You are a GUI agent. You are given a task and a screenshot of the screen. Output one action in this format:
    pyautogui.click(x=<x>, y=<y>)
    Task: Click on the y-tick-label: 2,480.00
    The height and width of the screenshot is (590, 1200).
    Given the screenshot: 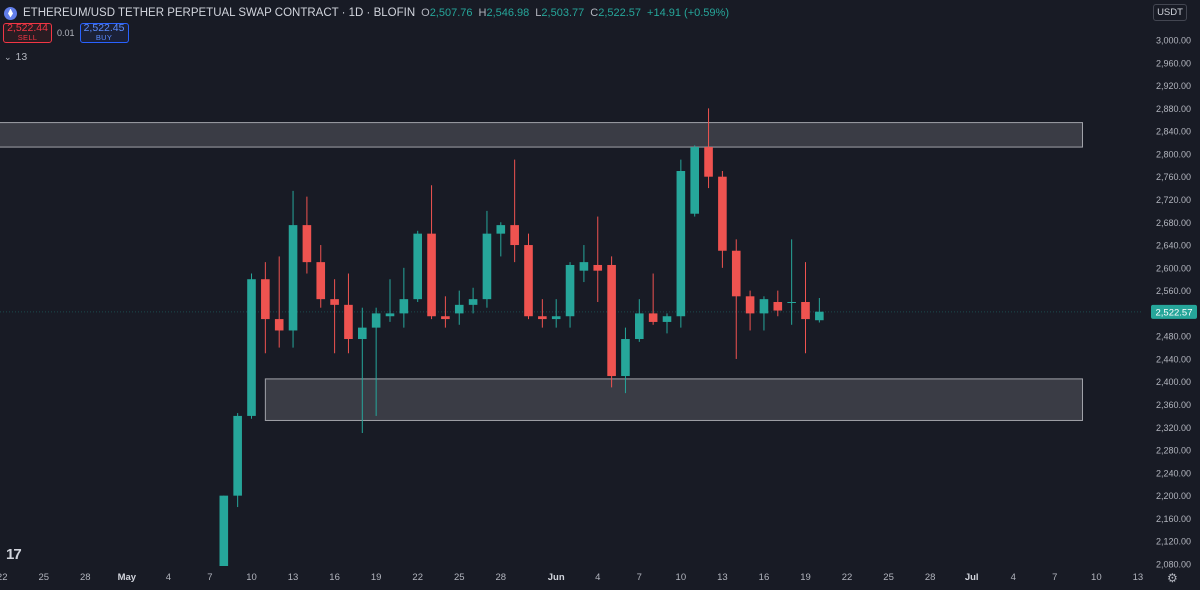 What is the action you would take?
    pyautogui.click(x=1173, y=337)
    